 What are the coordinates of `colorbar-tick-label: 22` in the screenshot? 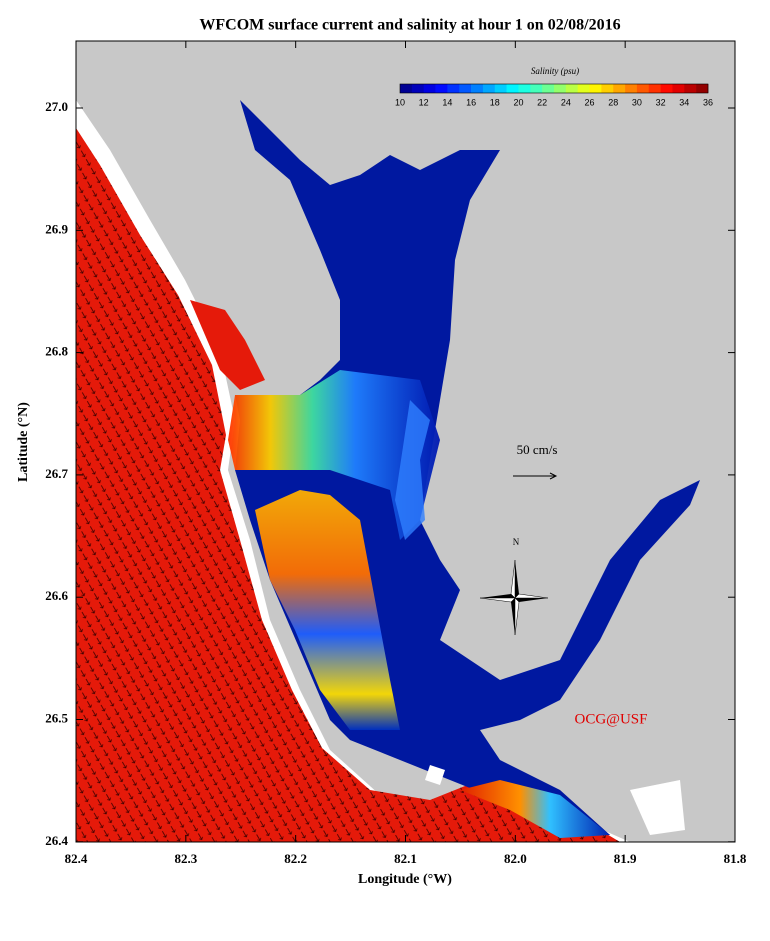 It's located at (542, 102).